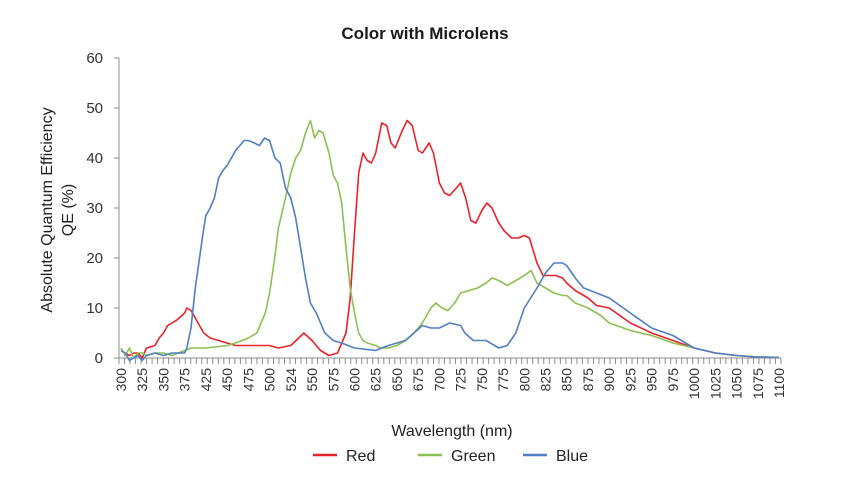  Describe the element at coordinates (94, 158) in the screenshot. I see `y-tick-label: 40` at that location.